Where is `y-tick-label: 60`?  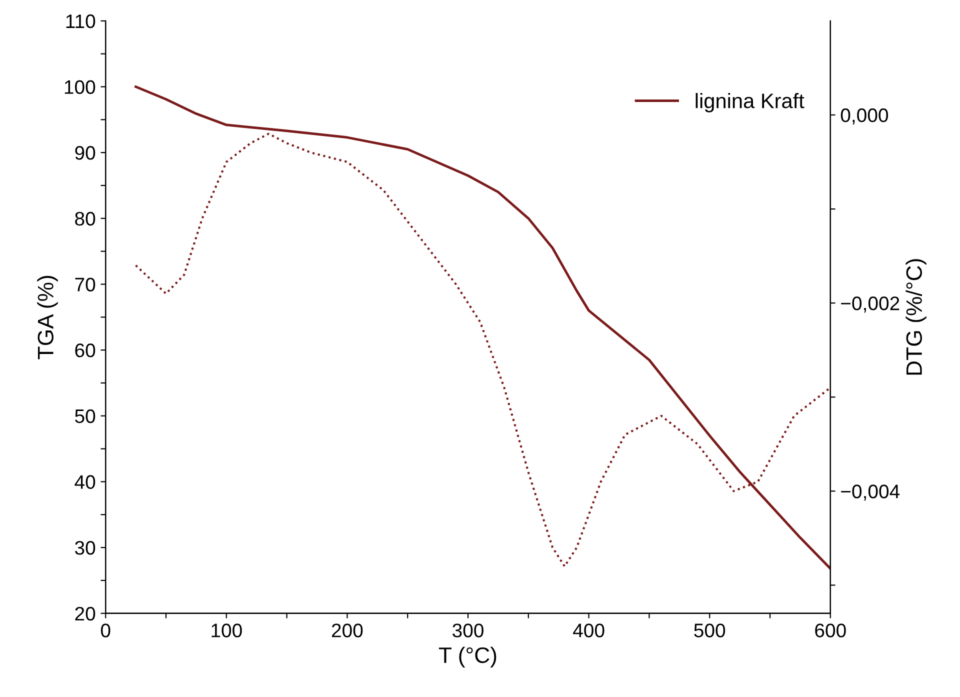 y-tick-label: 60 is located at coordinates (85, 351).